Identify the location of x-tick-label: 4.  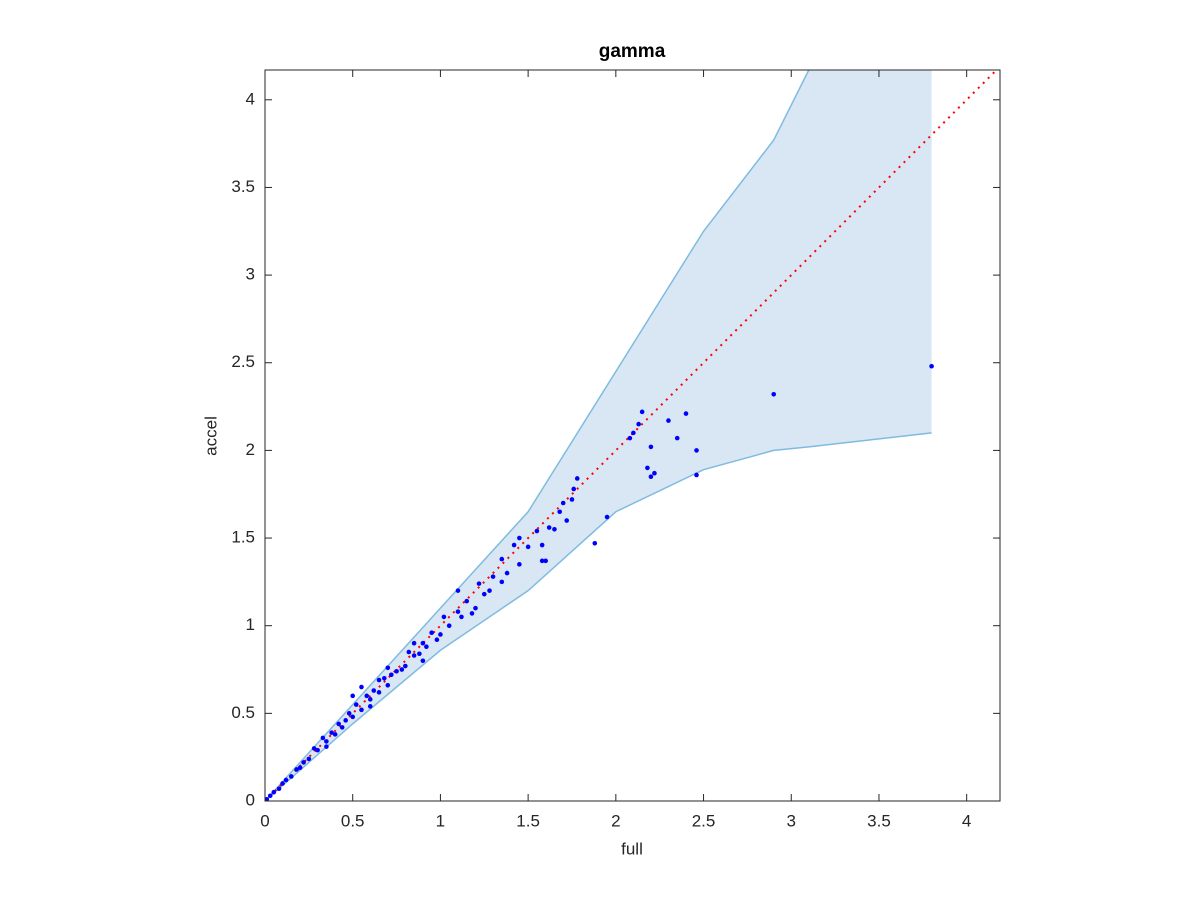
(966, 820).